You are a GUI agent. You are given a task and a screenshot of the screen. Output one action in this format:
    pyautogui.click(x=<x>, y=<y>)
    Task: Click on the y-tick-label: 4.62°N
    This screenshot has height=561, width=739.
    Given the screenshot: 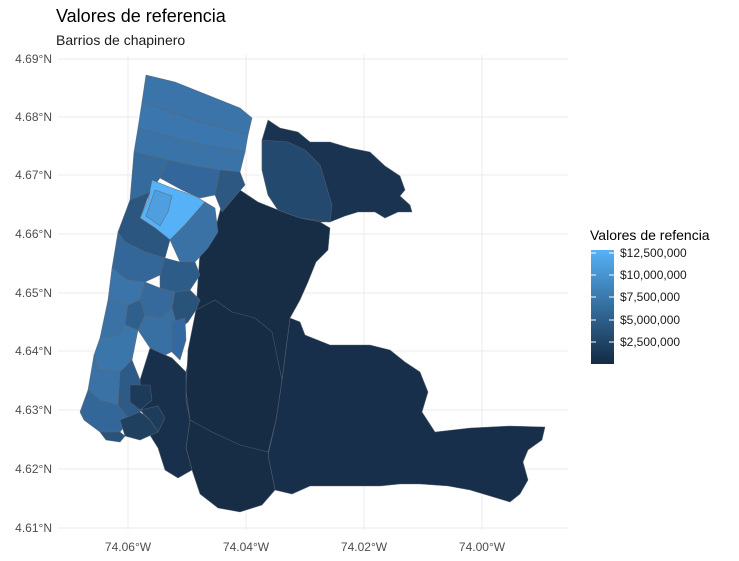 What is the action you would take?
    pyautogui.click(x=33, y=469)
    